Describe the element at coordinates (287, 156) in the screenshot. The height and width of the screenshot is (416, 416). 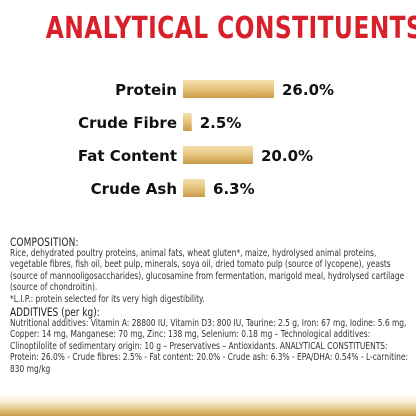
I see `value-label: 20.0%` at that location.